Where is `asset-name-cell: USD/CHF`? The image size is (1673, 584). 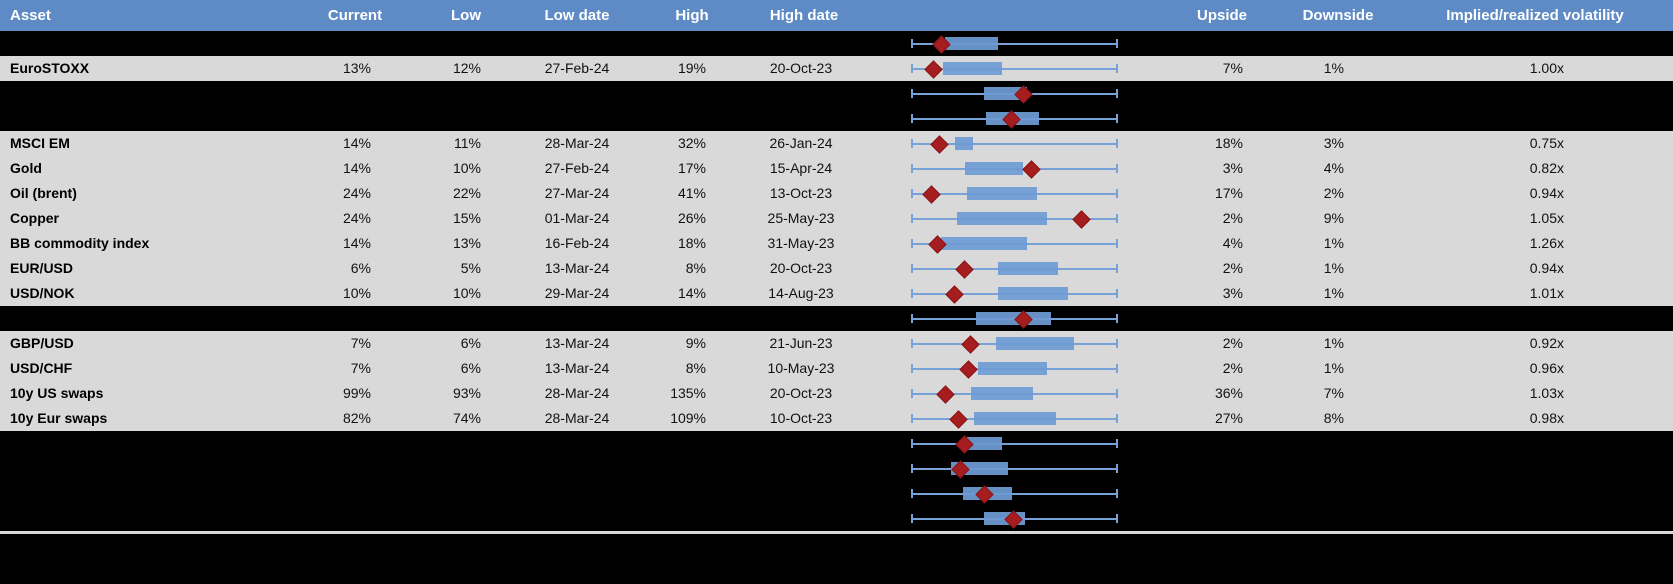
asset-name-cell: USD/CHF is located at coordinates (41, 368).